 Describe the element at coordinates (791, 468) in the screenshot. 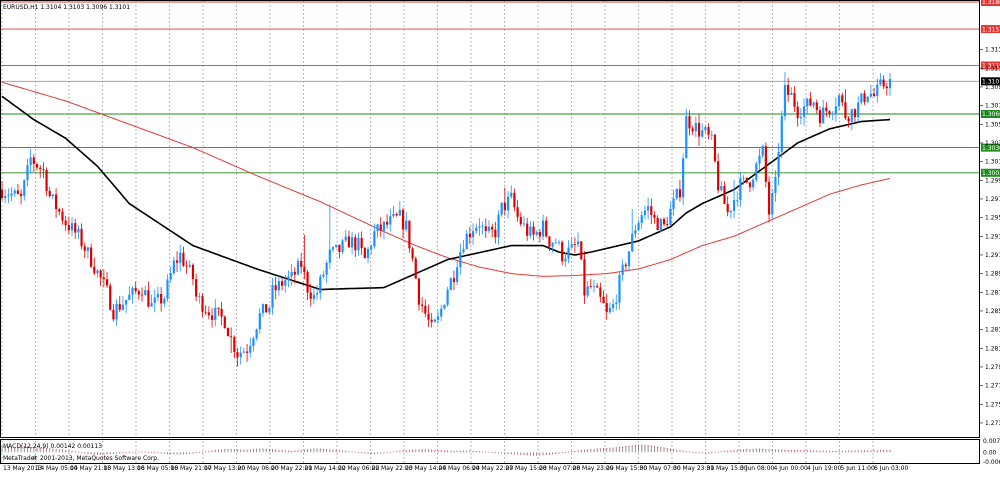

I see `time-tick-label: 4 Jun 00:00` at that location.